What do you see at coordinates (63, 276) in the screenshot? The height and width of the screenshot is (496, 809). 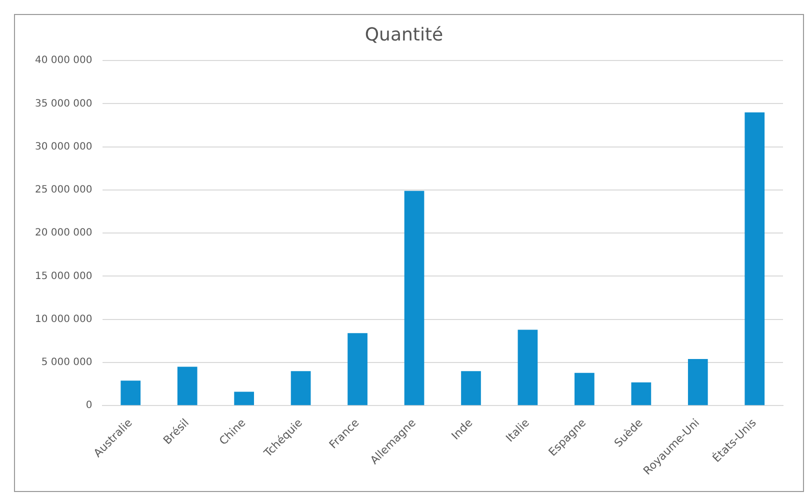 I see `y-tick-label: 15 000 000` at bounding box center [63, 276].